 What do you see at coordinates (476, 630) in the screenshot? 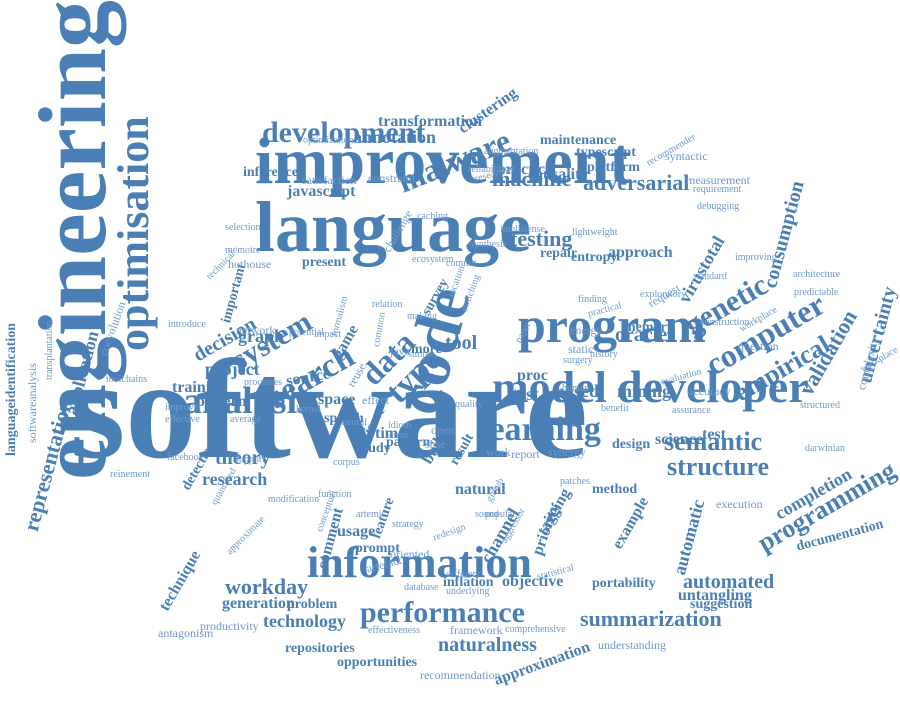
I see `word-framework: framework` at bounding box center [476, 630].